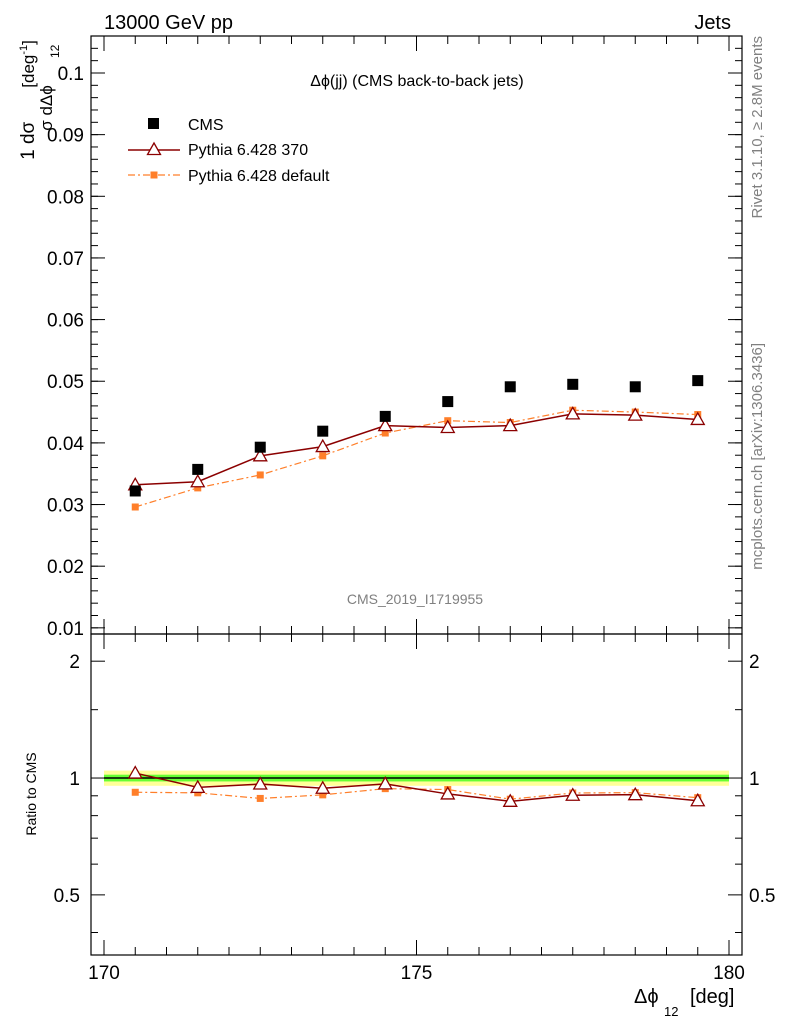 The width and height of the screenshot is (786, 1024). What do you see at coordinates (248, 150) in the screenshot?
I see `legend-label-pythia370: Pythia 6.428 370` at bounding box center [248, 150].